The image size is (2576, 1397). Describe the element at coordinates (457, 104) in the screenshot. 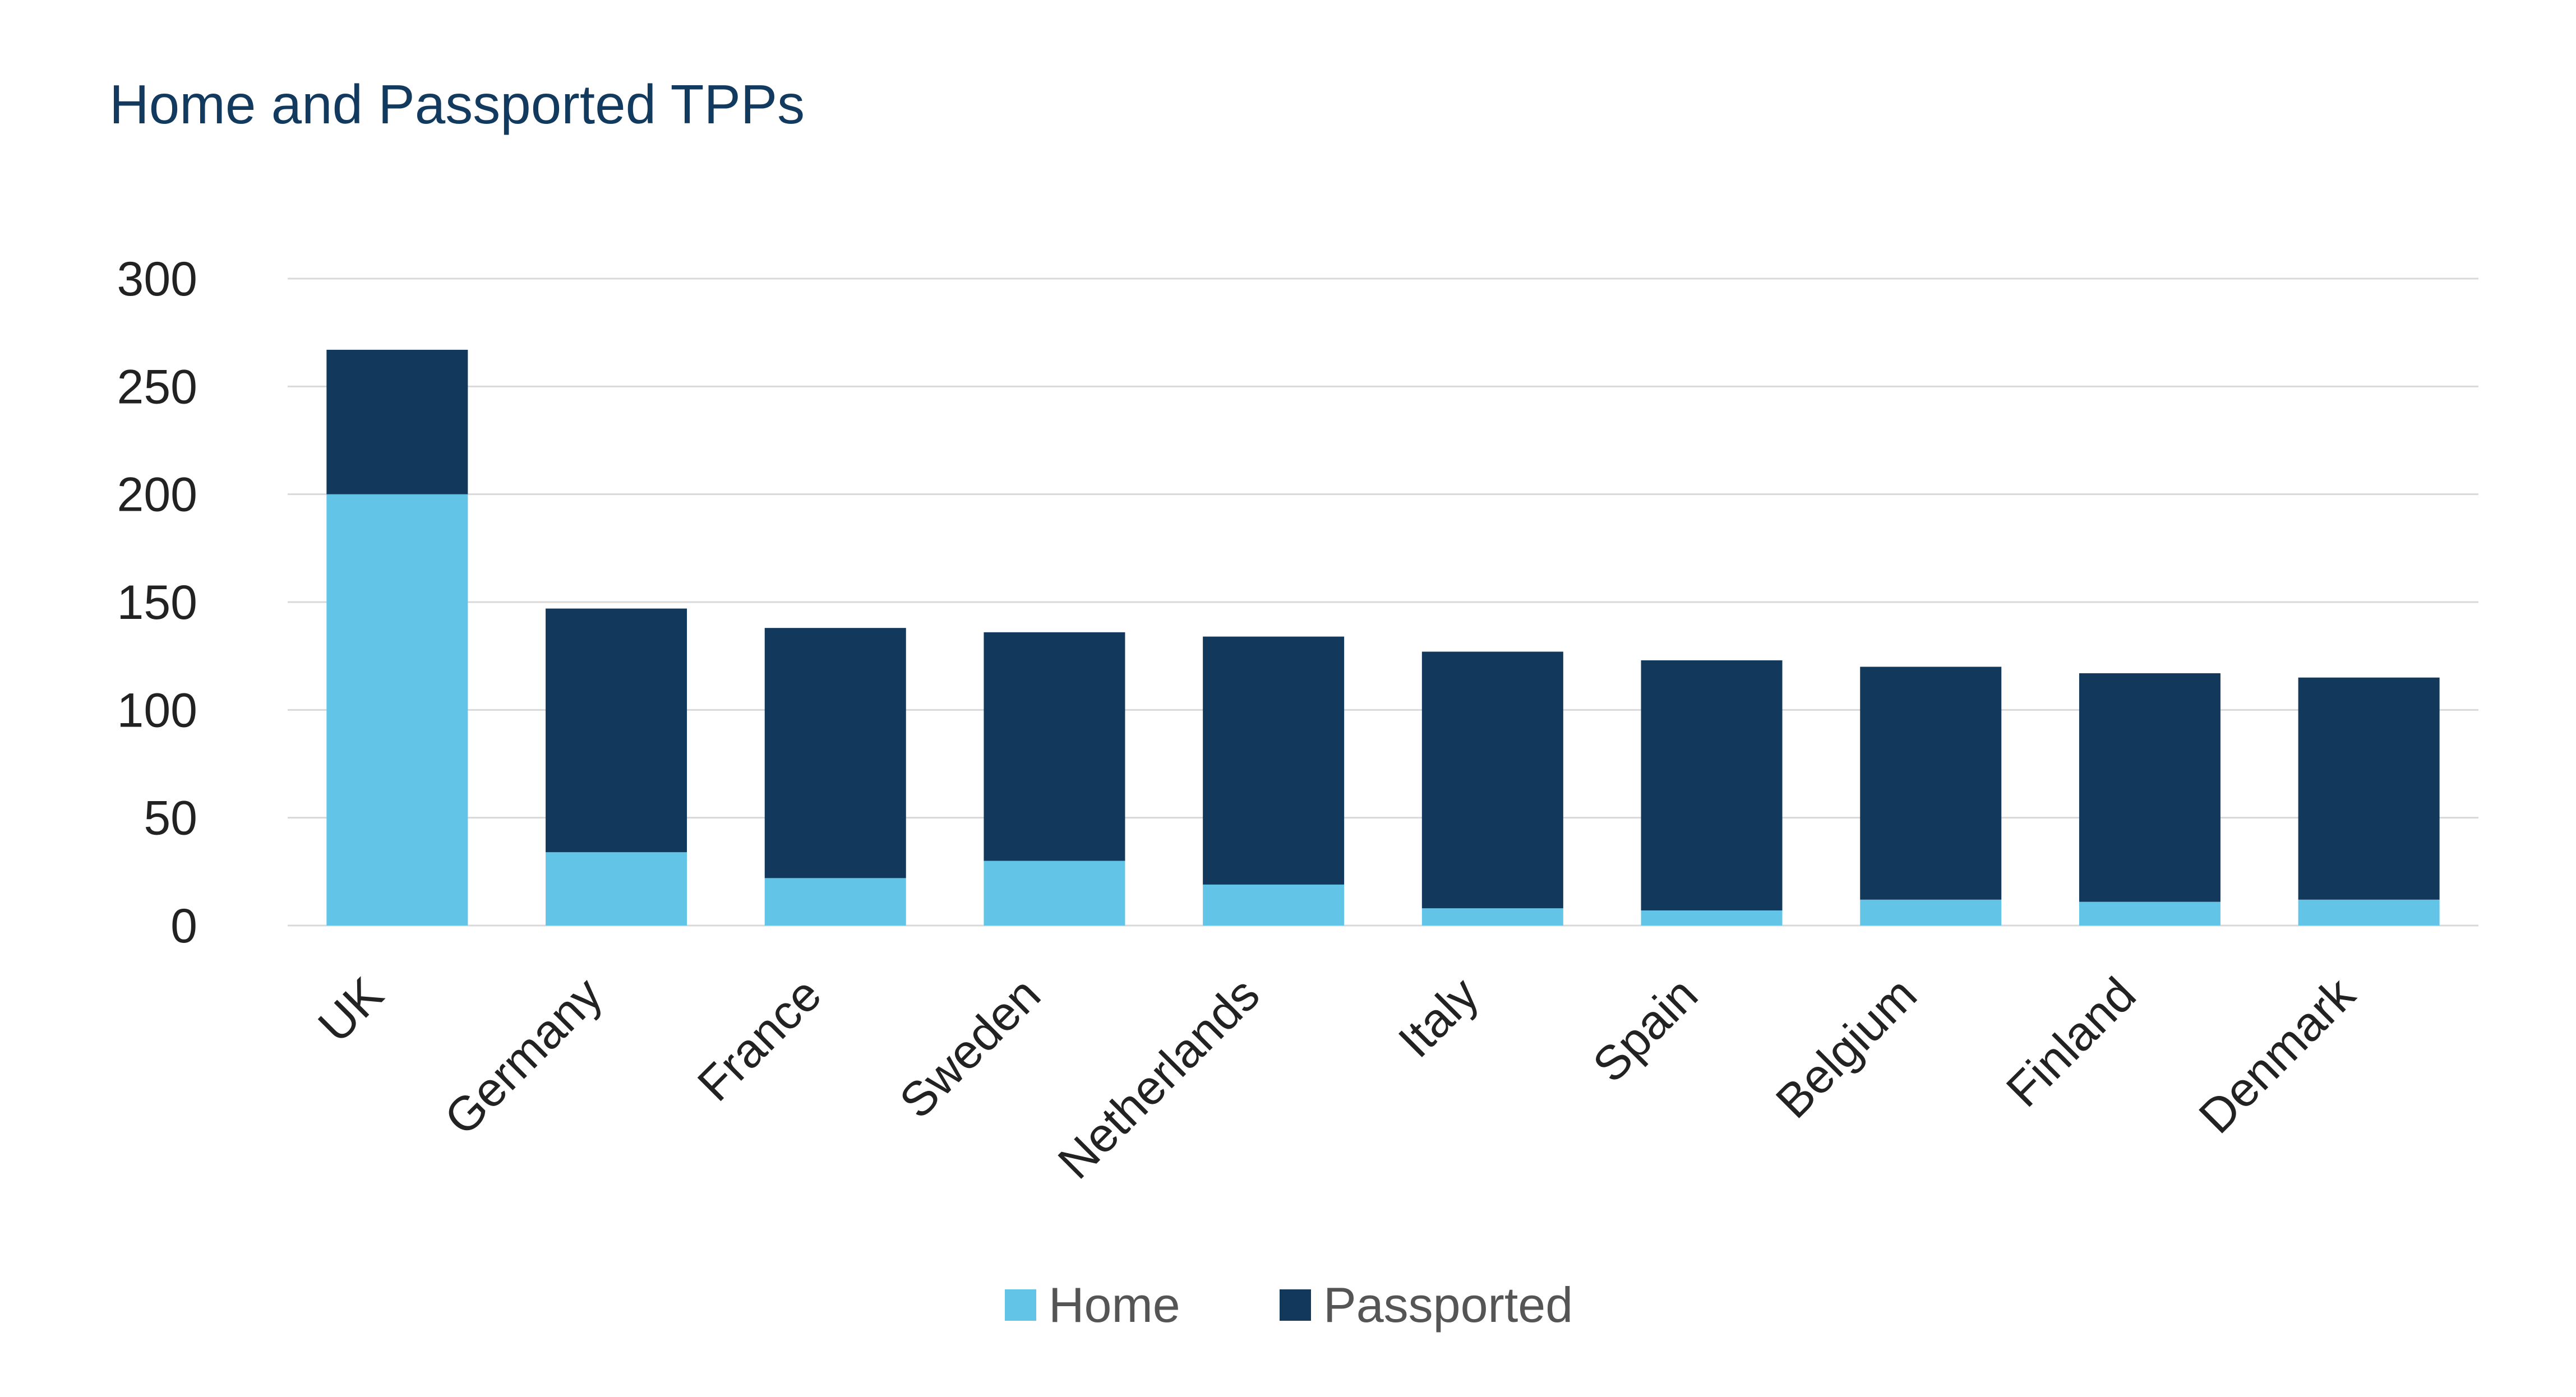

I see `chart-title: Home and Passported TPPs` at that location.